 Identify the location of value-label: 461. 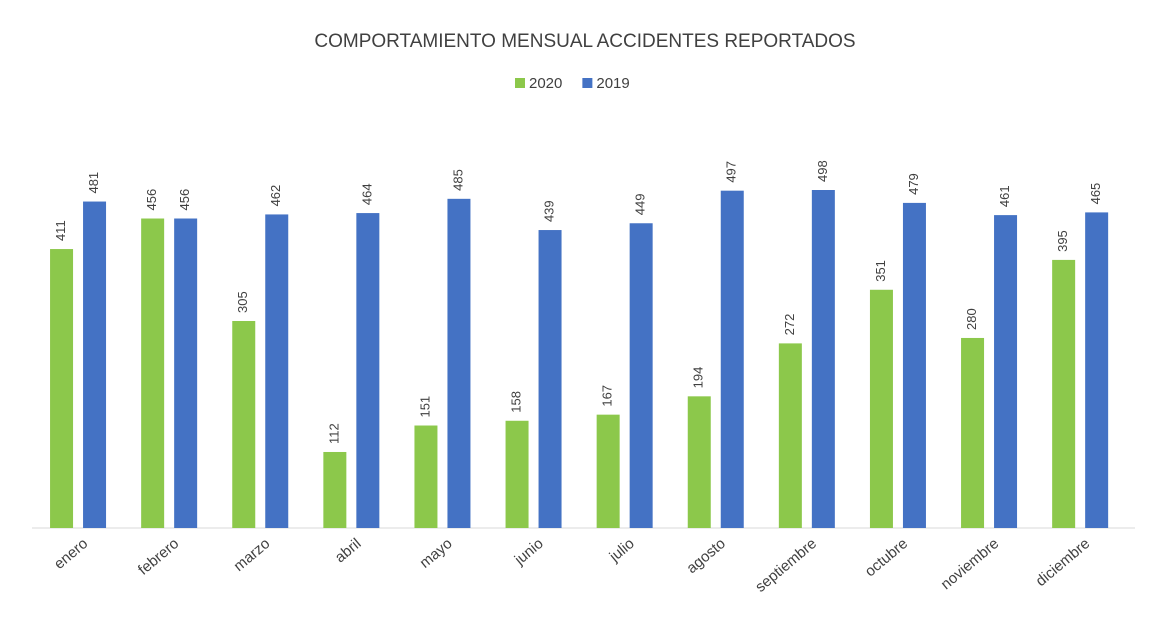
(1004, 196).